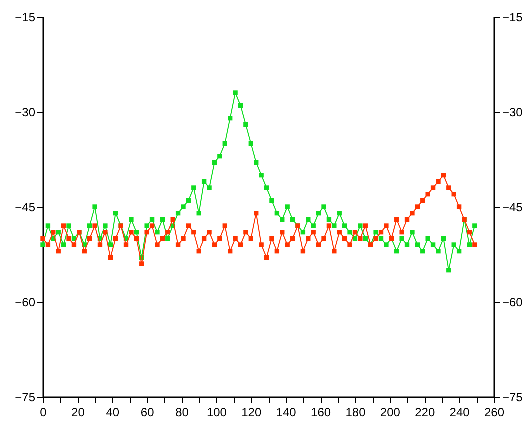 The height and width of the screenshot is (424, 525). I want to click on y-tick-label: −60, so click(25, 303).